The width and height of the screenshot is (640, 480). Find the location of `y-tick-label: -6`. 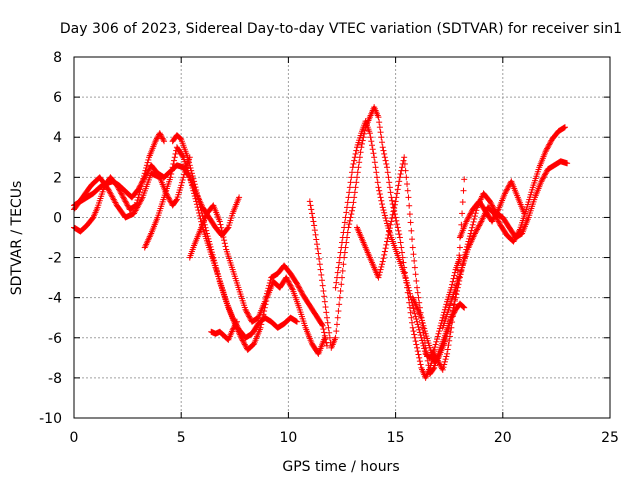

y-tick-label: -6 is located at coordinates (55, 339).